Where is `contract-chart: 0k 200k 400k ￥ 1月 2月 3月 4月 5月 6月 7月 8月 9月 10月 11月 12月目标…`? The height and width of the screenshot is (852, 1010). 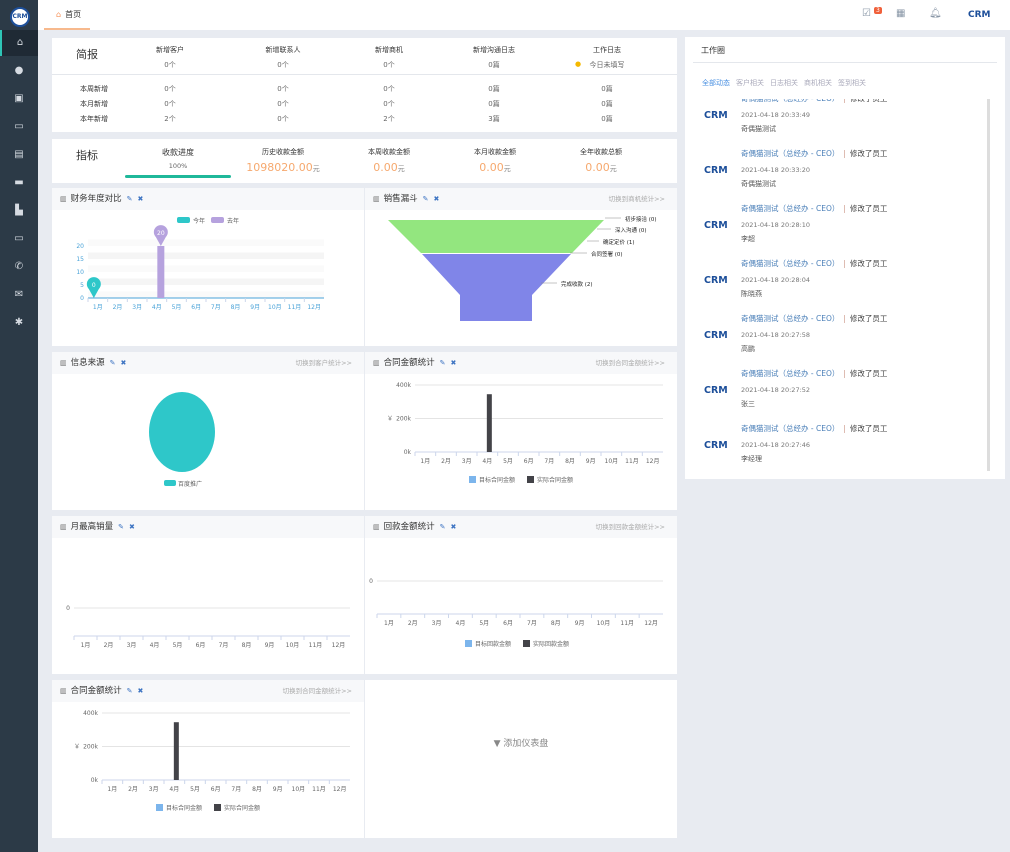 contract-chart: 0k 200k 400k ￥ 1月 2月 3月 4月 5月 6月 7月 8月 9月 10月 11月 12月目标… is located at coordinates (525, 433).